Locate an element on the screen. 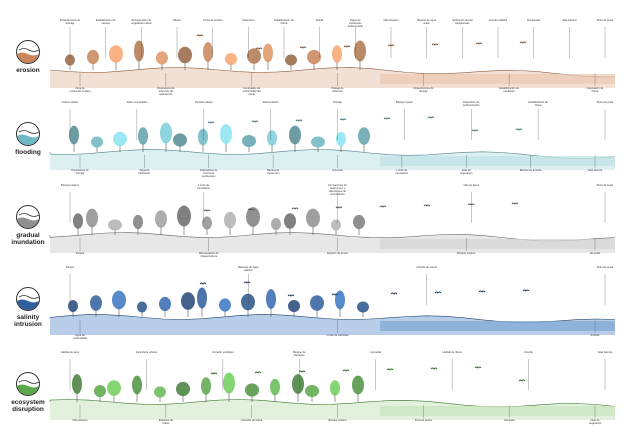  gradual-inundation-label: gradual inundation is located at coordinates (28, 239).